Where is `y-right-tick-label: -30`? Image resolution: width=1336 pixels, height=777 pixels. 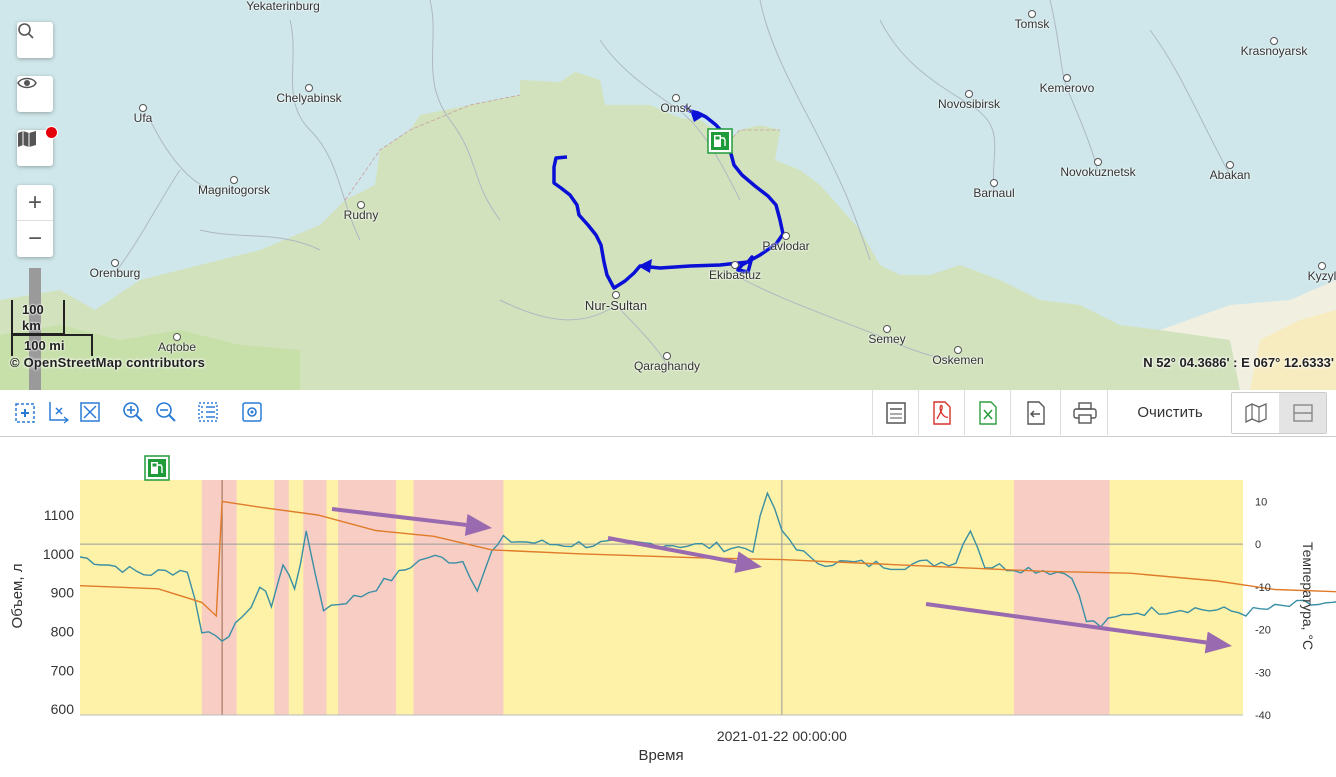
y-right-tick-label: -30 is located at coordinates (1263, 673).